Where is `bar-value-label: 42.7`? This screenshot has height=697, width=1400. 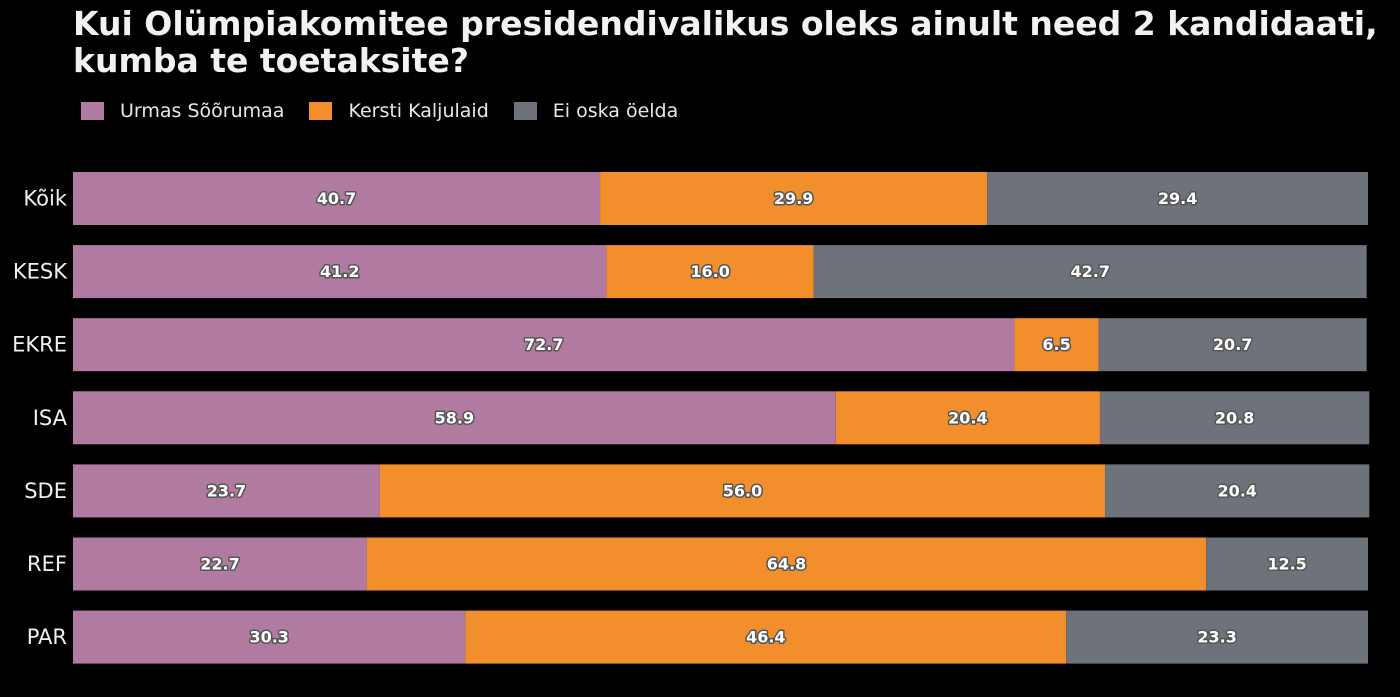 bar-value-label: 42.7 is located at coordinates (1089, 271).